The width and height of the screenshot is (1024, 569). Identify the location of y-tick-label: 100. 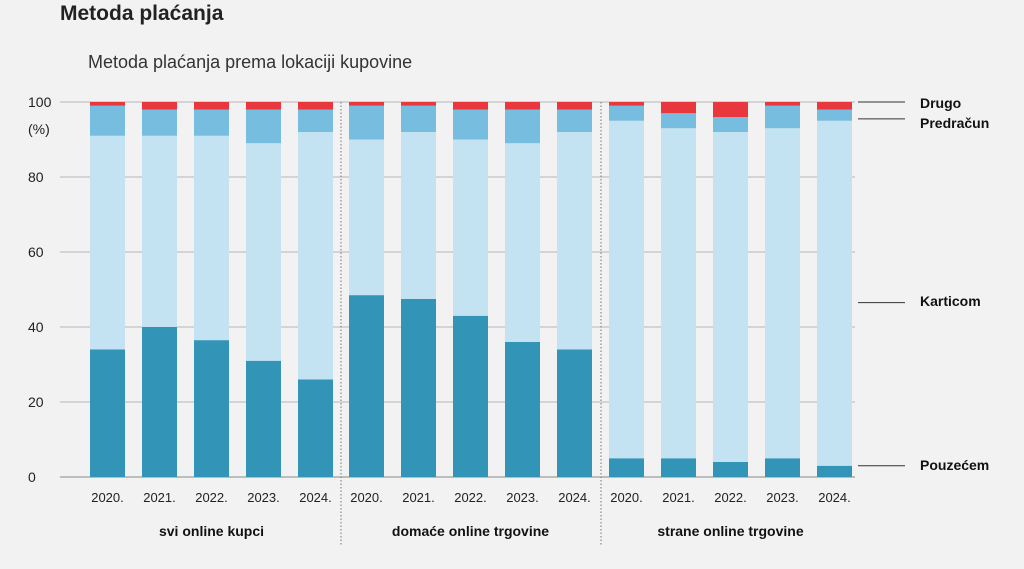
(40, 102).